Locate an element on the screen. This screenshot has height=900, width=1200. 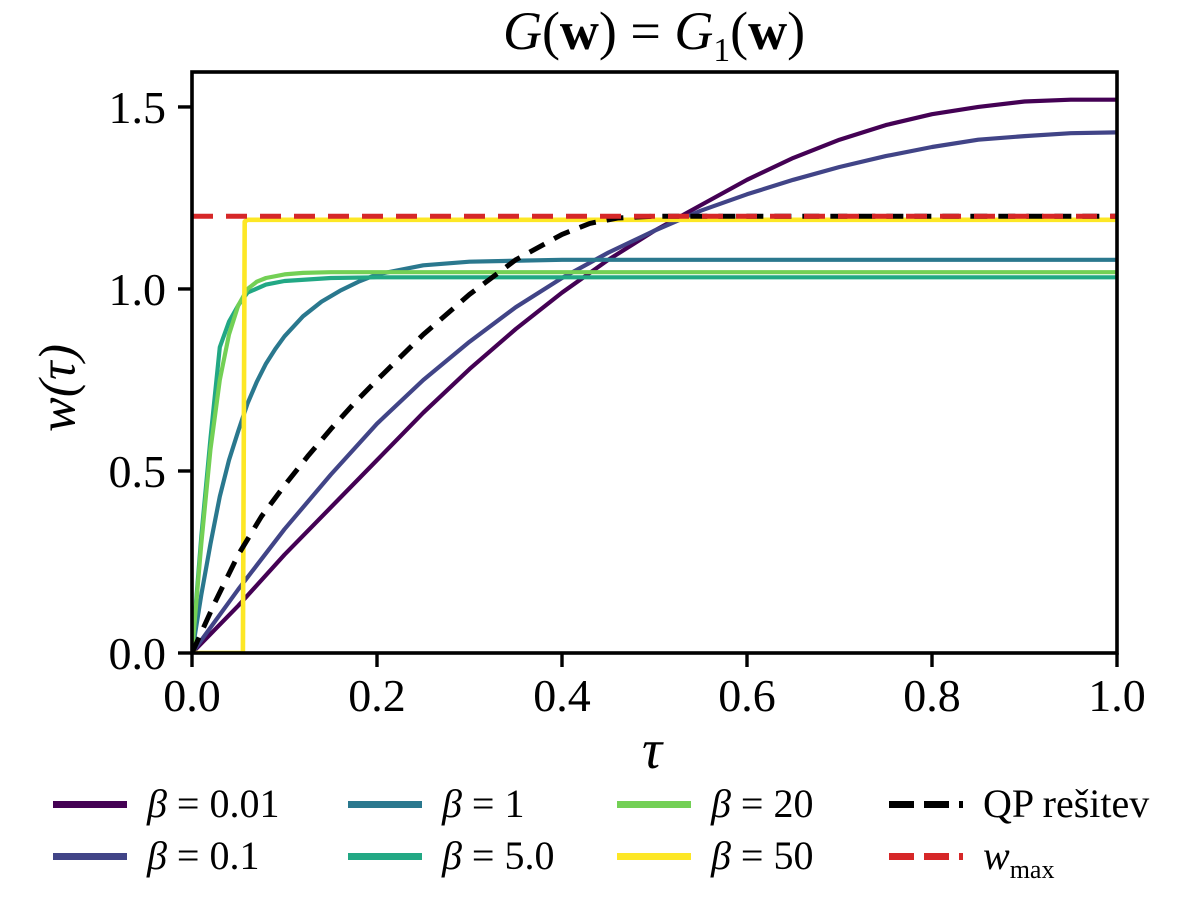
chart-title: G(w) = G1(w) is located at coordinates (654, 33).